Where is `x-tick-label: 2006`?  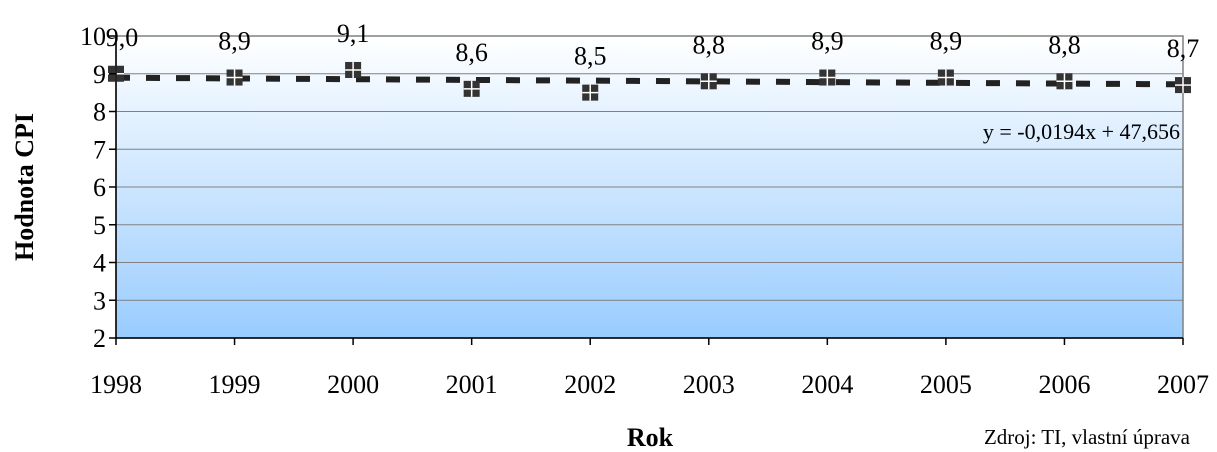
x-tick-label: 2006 is located at coordinates (1064, 384).